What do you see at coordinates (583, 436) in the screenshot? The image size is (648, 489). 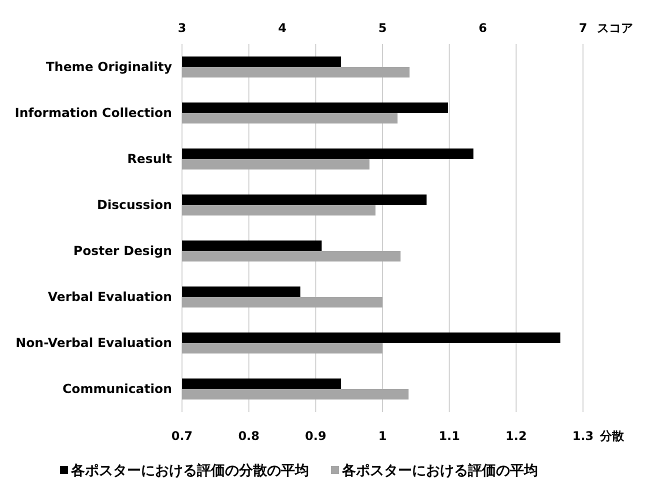 I see `x-tick-label: 1.3` at bounding box center [583, 436].